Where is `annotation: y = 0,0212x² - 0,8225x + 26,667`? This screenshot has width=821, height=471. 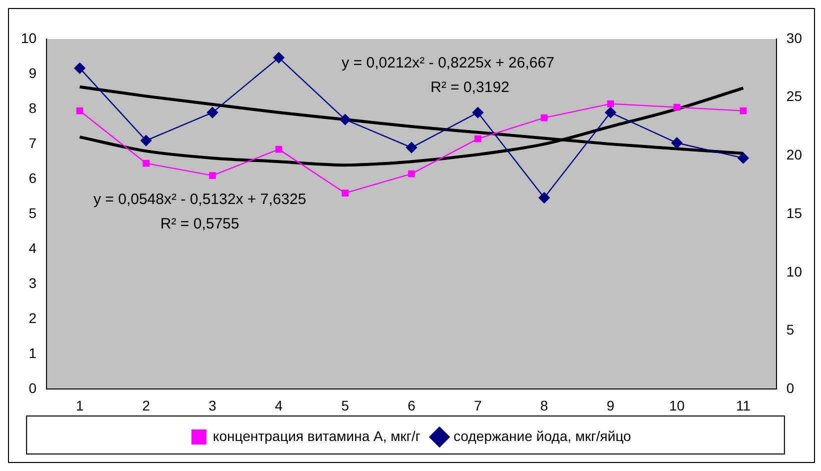 annotation: y = 0,0212x² - 0,8225x + 26,667 is located at coordinates (448, 63).